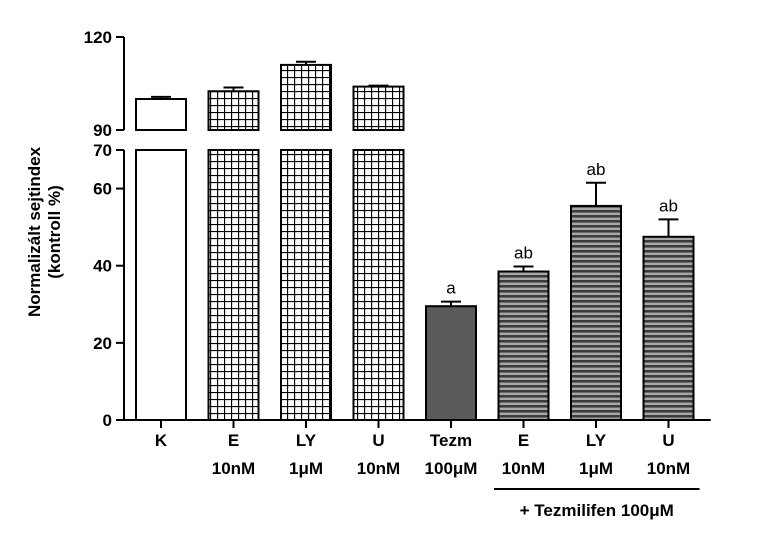  I want to click on group-label: + Tezmilifen 100μM, so click(597, 510).